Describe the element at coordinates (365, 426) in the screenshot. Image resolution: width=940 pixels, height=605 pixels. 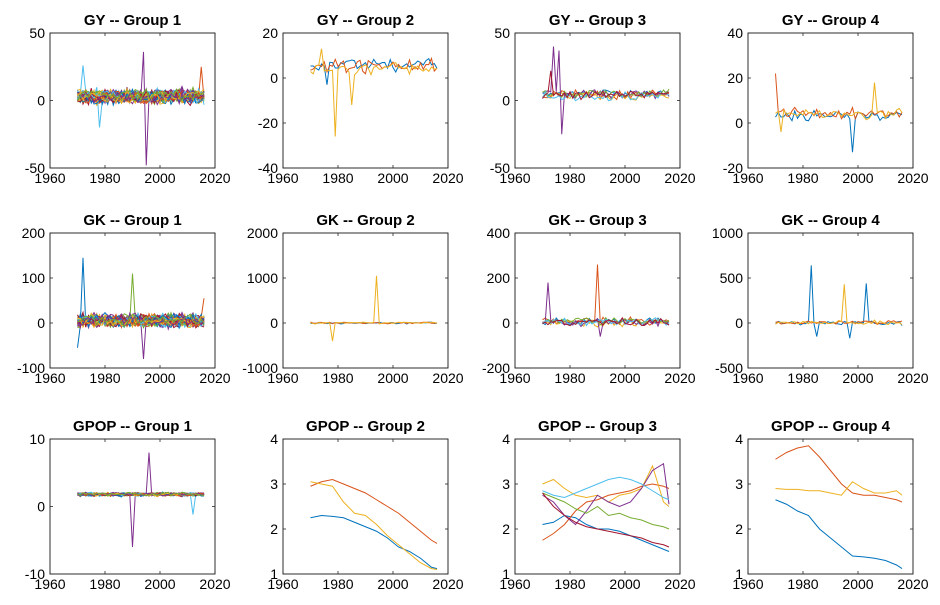
I see `subplot-title: GPOP -- Group 2` at that location.